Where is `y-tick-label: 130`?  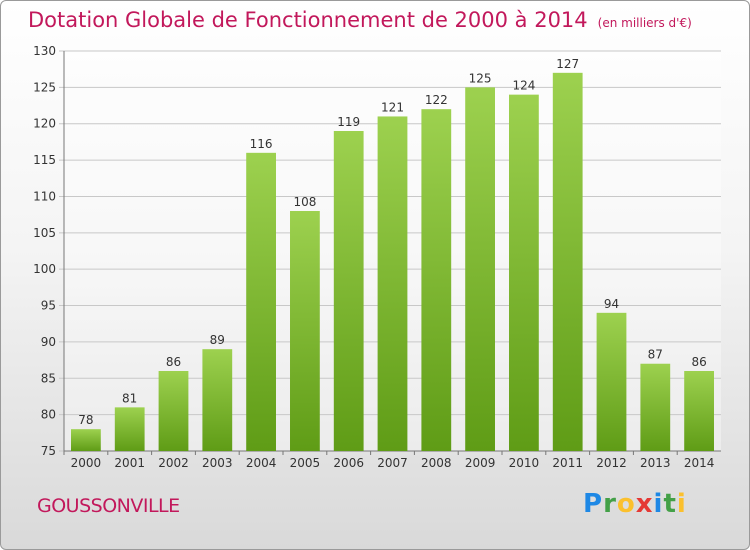 y-tick-label: 130 is located at coordinates (44, 51).